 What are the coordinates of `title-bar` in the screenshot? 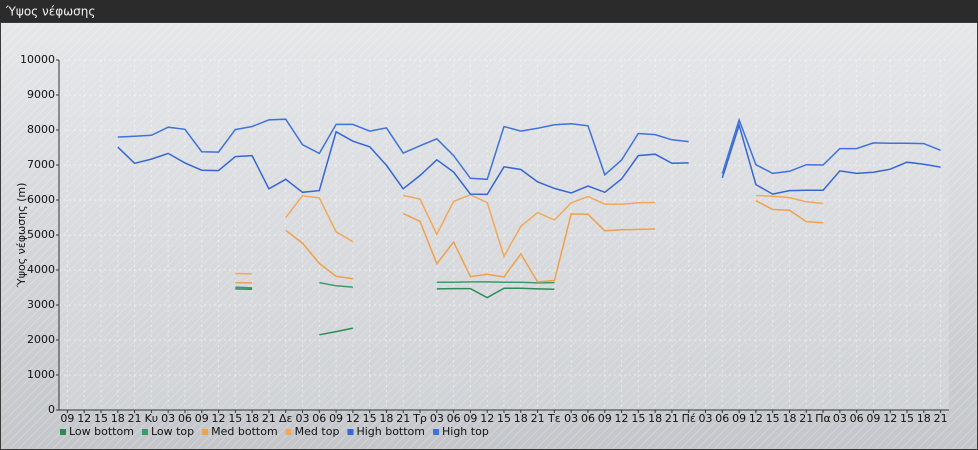 It's located at (489, 11).